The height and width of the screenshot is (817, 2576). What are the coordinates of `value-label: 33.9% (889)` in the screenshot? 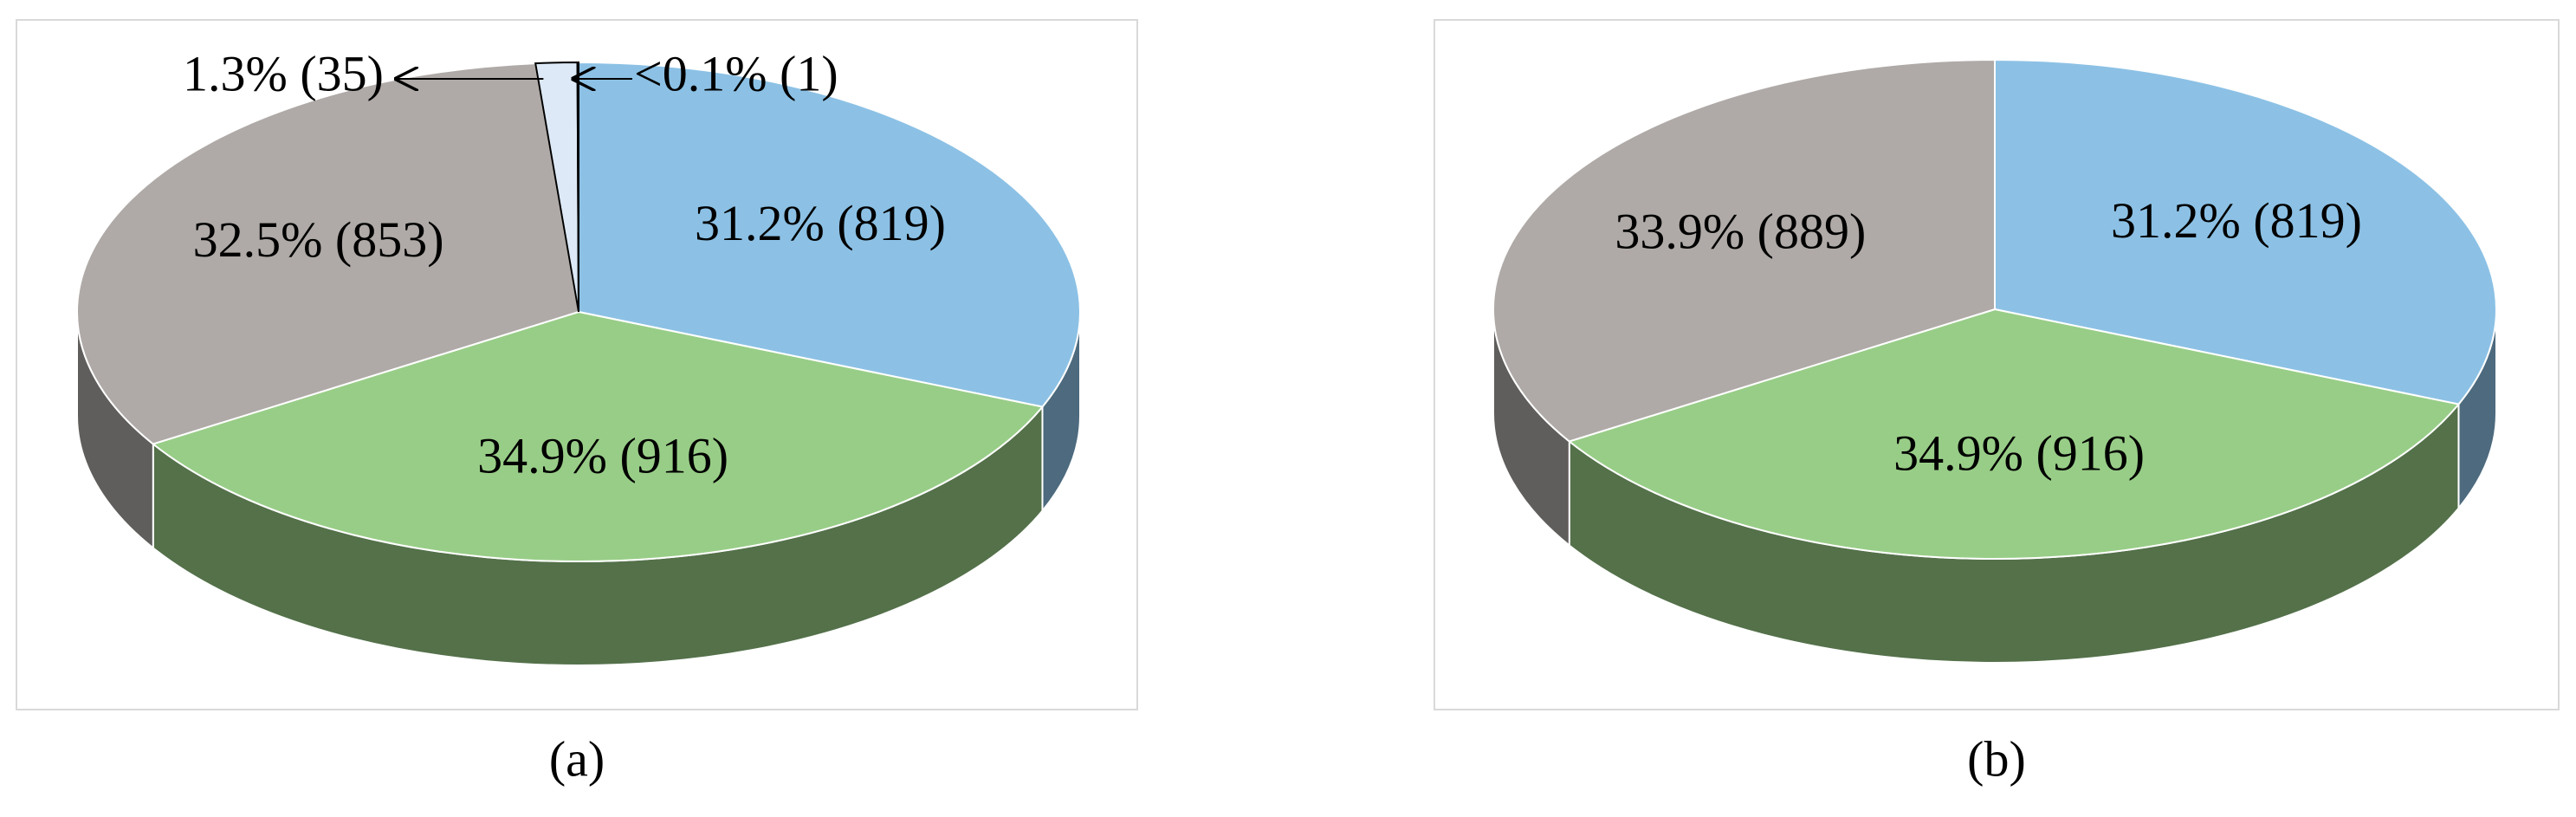 It's located at (1740, 231).